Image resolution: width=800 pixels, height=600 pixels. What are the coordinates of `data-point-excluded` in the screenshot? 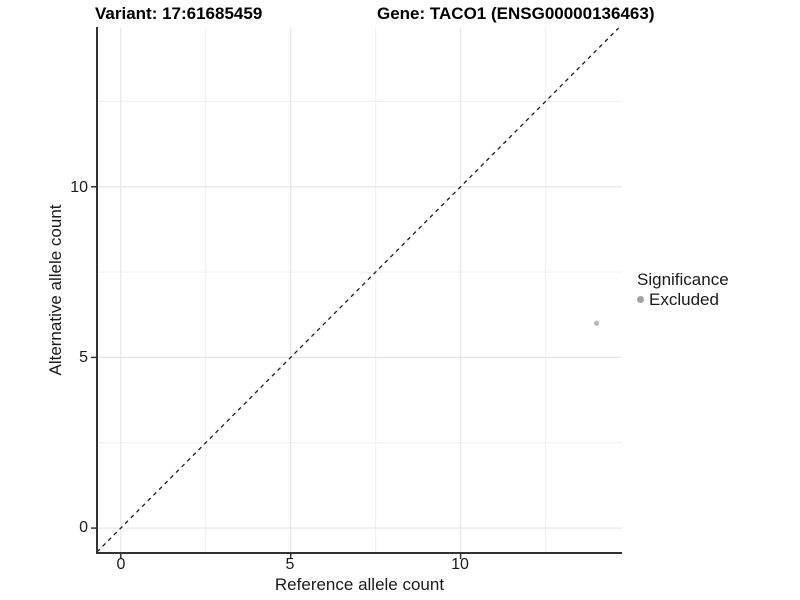 It's located at (596, 323).